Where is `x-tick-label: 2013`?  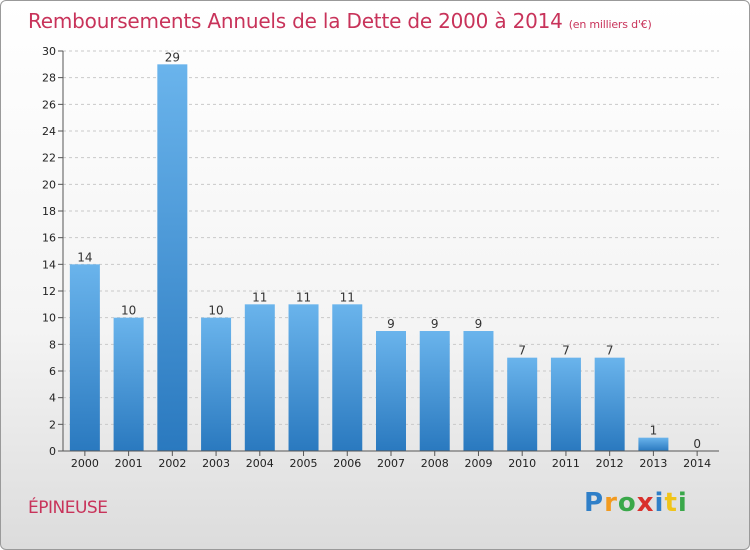
x-tick-label: 2013 is located at coordinates (653, 463).